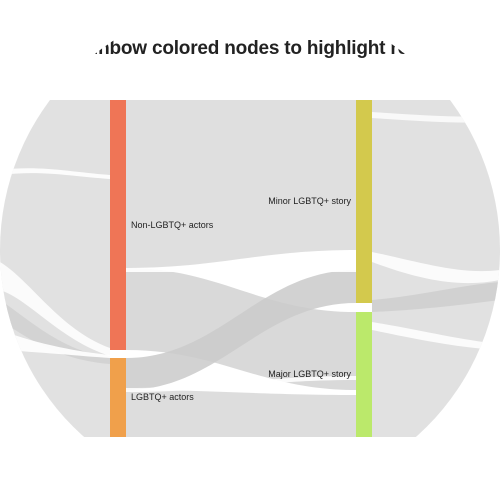  I want to click on incoming-link-band, so click(55, 268).